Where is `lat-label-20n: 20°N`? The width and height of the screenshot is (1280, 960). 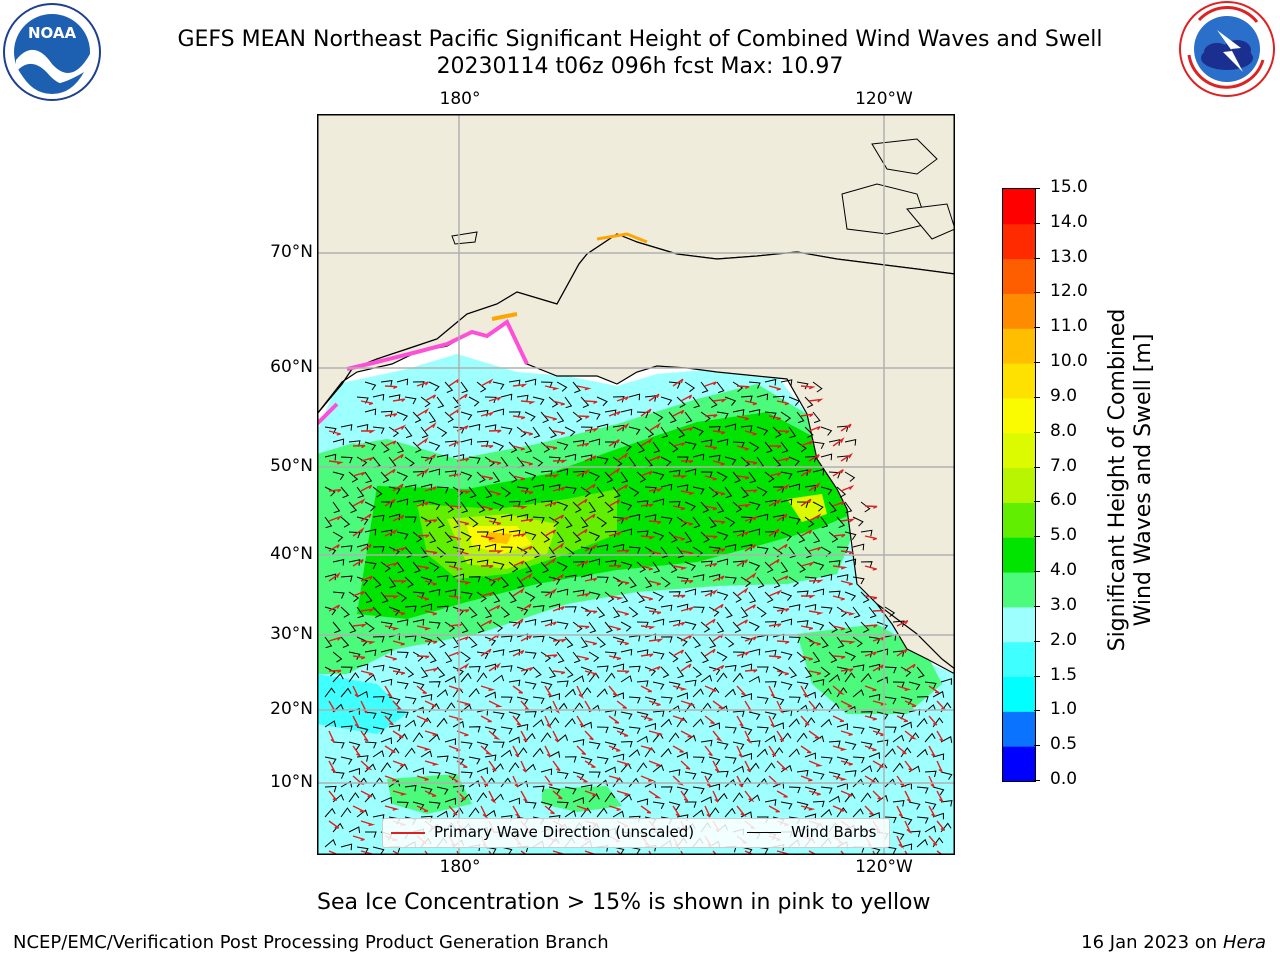 lat-label-20n: 20°N is located at coordinates (291, 709).